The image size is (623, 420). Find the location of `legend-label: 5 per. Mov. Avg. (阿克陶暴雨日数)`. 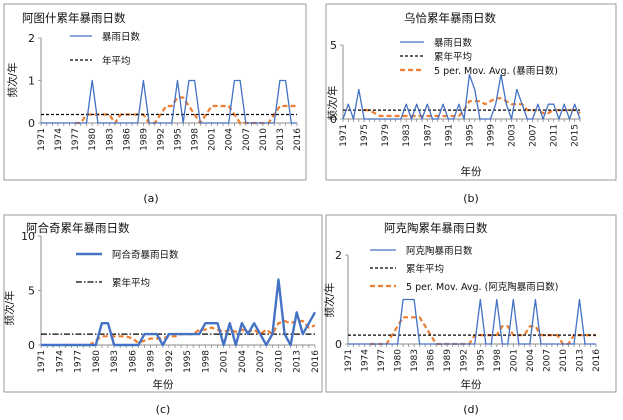

legend-label: 5 per. Mov. Avg. (阿克陶暴雨日数) is located at coordinates (482, 287).